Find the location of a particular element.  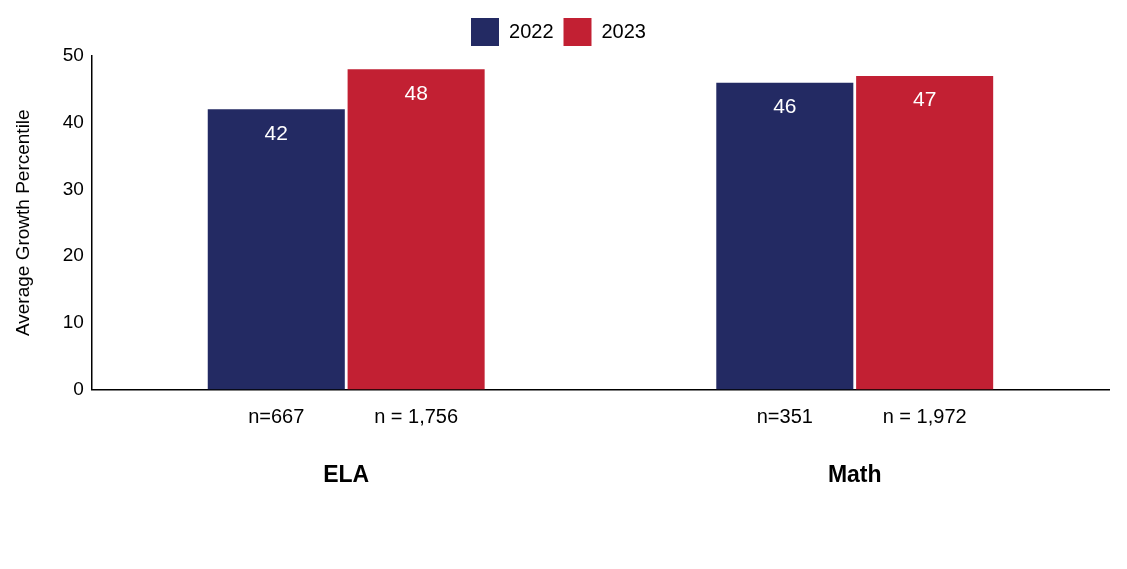

data-label: 42 is located at coordinates (276, 132).